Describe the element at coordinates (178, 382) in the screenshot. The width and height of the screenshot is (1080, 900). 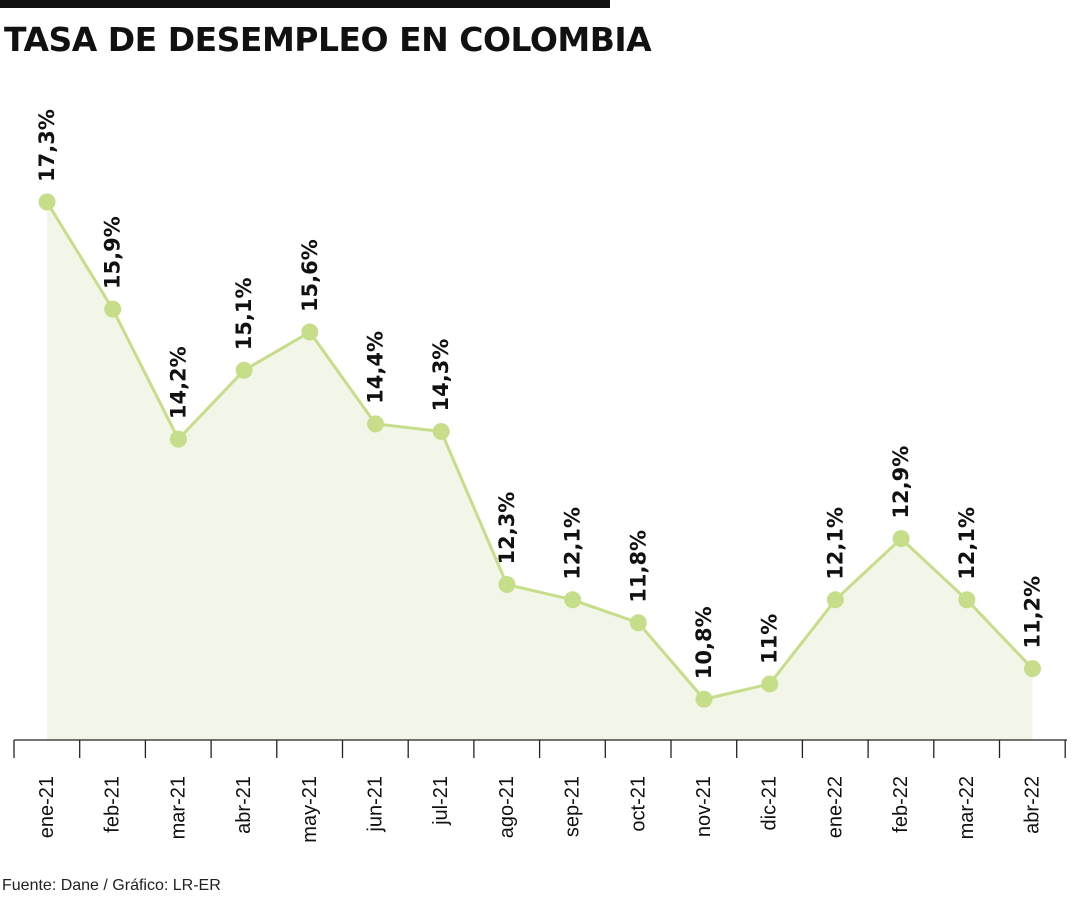
I see `data-label: 14,2%` at that location.